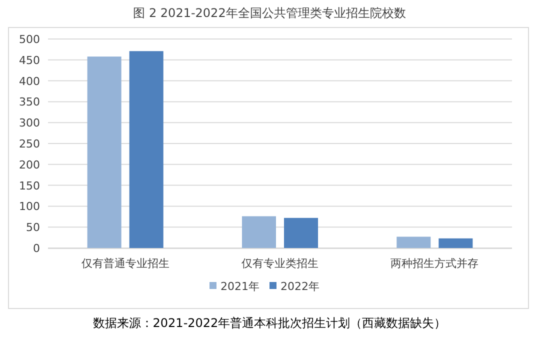  I want to click on y-tick-label: 200, so click(29, 165).